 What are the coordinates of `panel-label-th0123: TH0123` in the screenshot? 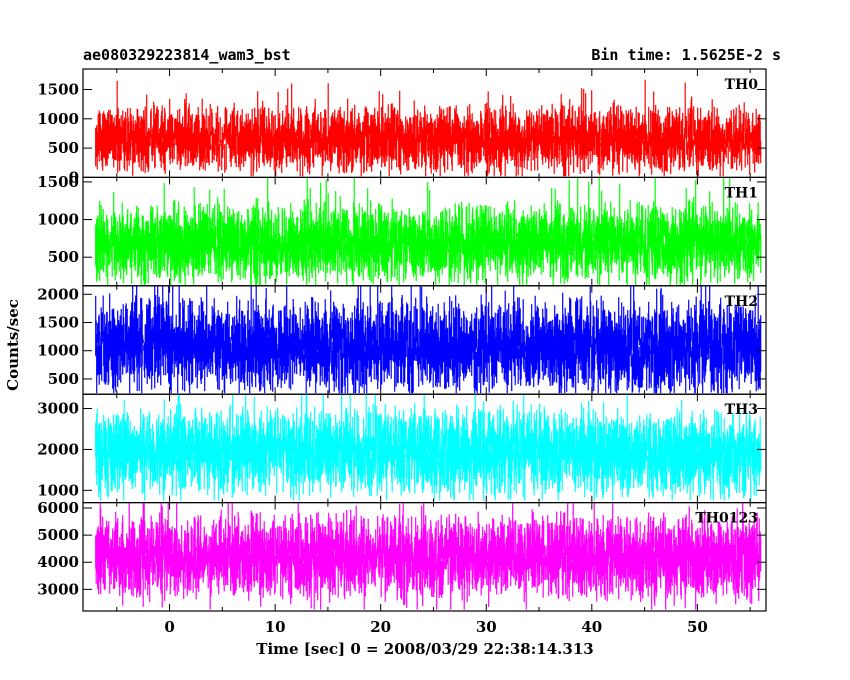 It's located at (726, 519).